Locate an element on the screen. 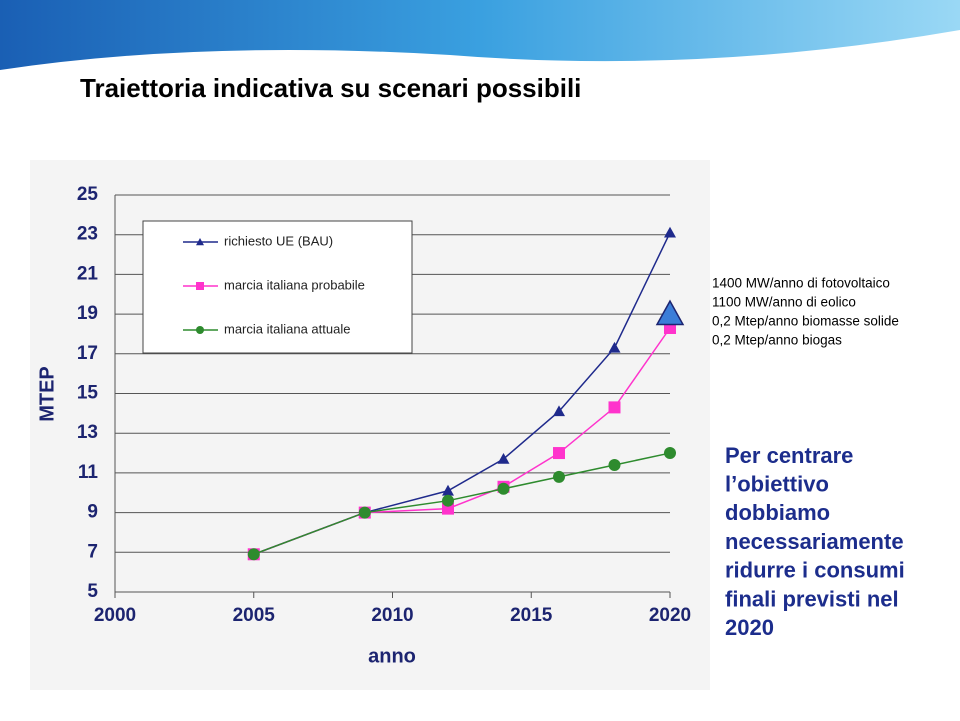 Image resolution: width=960 pixels, height=721 pixels. note: 1100 MW/anno di eolico is located at coordinates (784, 302).